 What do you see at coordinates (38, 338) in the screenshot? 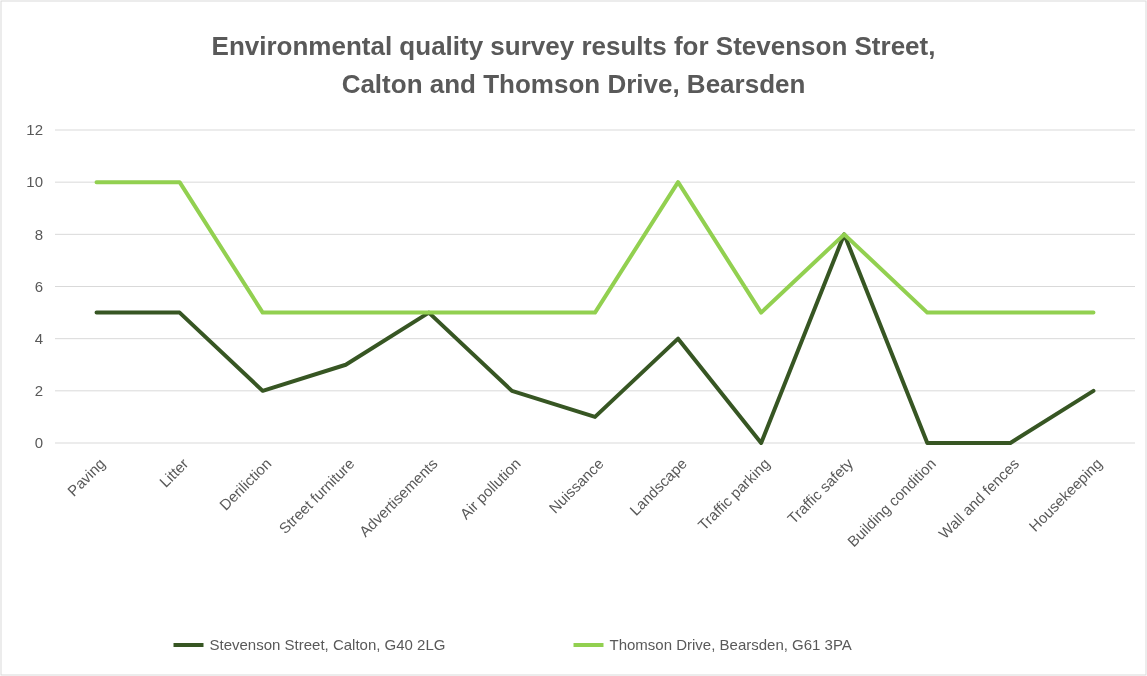
I see `y-tick-label: 4` at bounding box center [38, 338].